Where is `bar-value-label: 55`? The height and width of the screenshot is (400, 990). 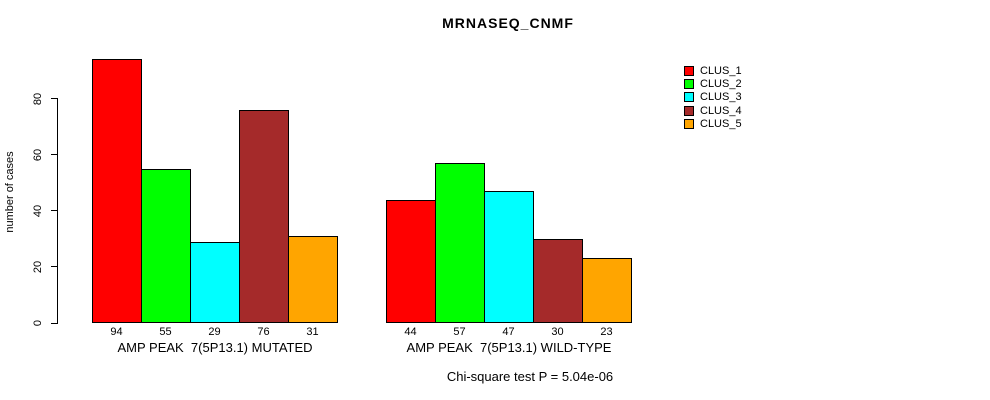 bar-value-label: 55 is located at coordinates (165, 332).